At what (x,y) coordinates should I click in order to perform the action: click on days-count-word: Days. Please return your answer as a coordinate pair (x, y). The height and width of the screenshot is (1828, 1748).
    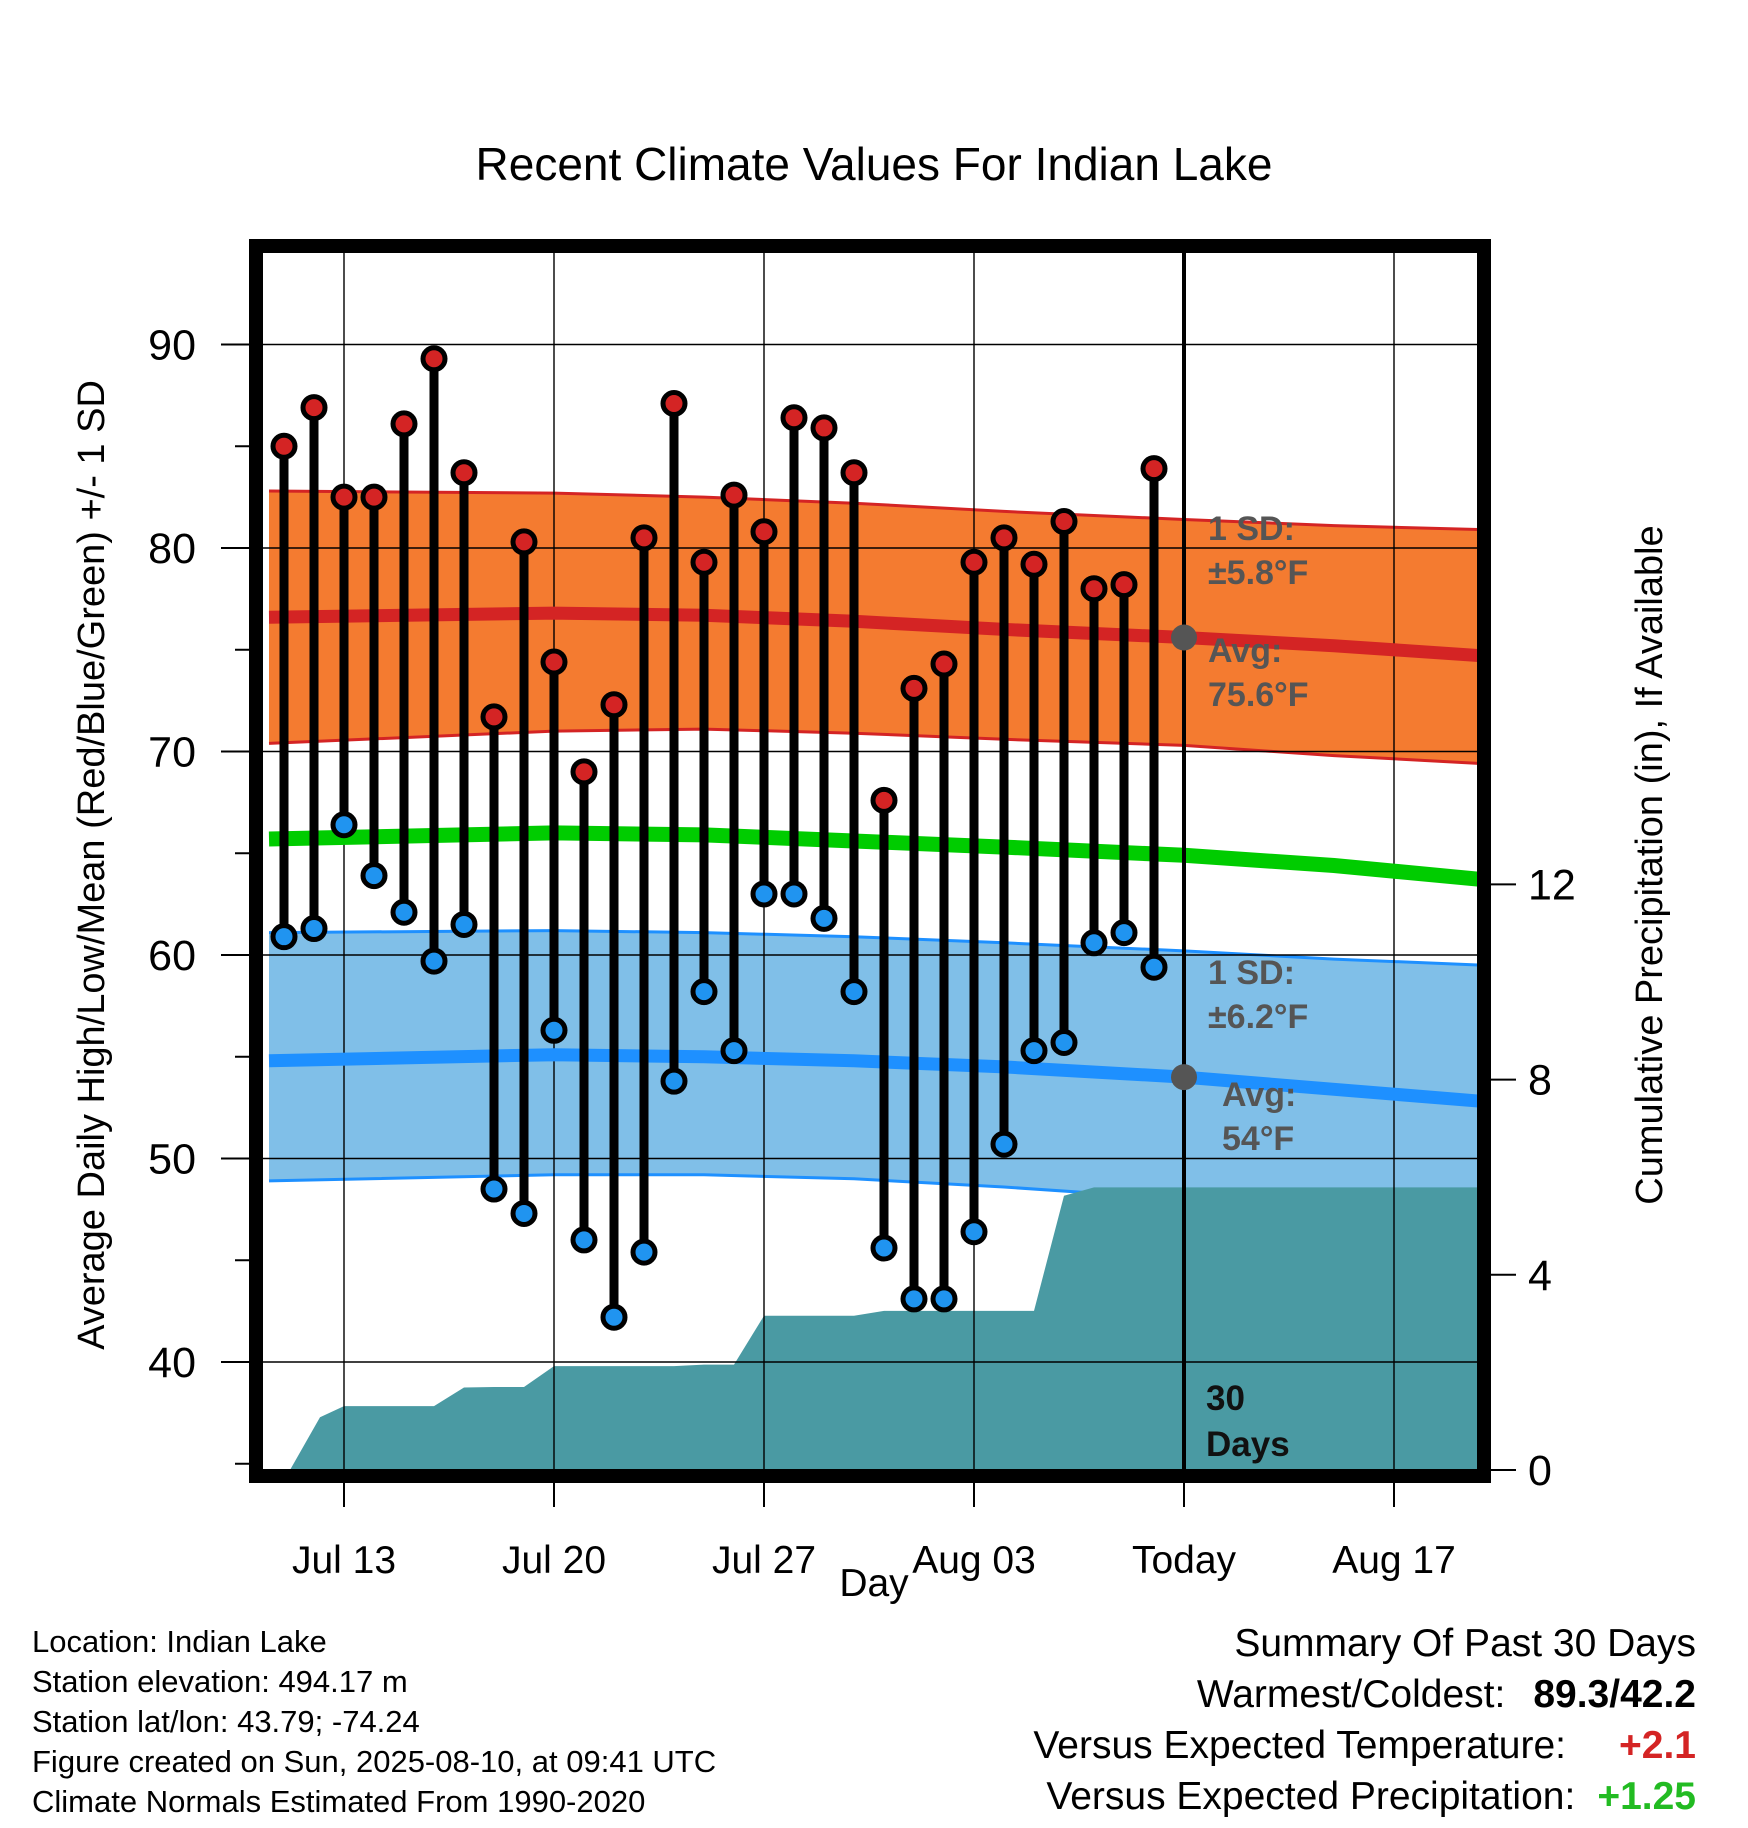
    Looking at the image, I should click on (1248, 1444).